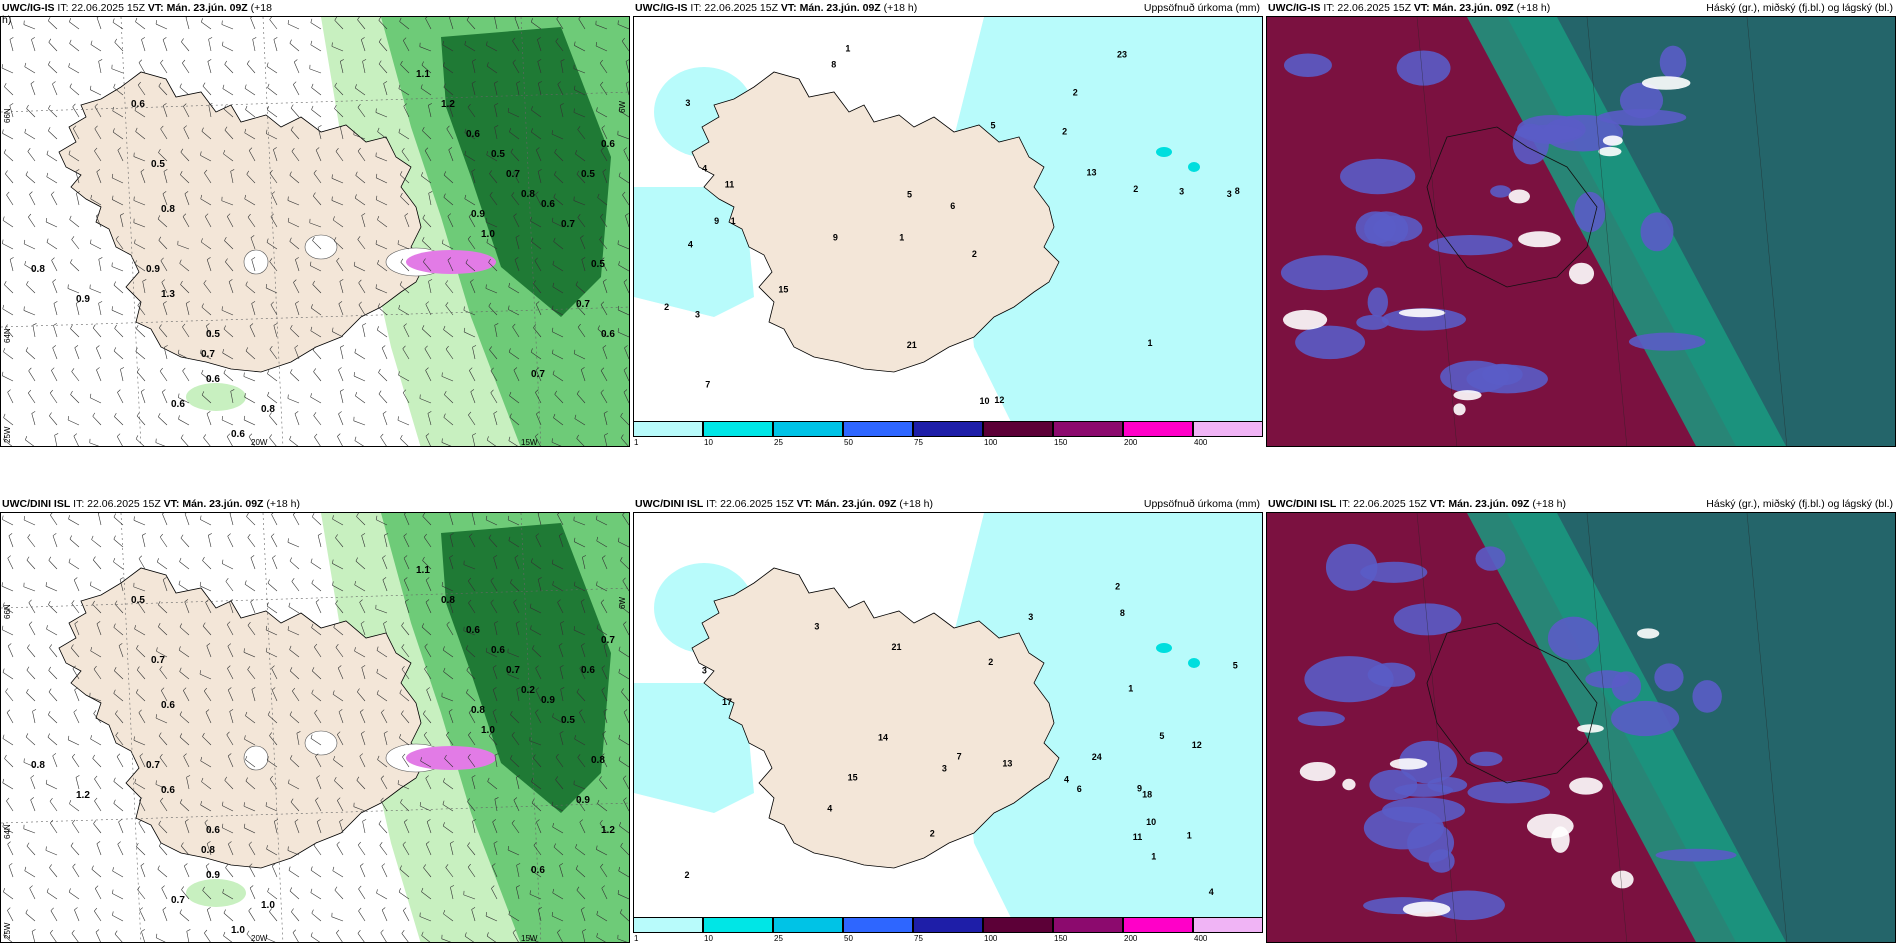  What do you see at coordinates (912, 345) in the screenshot?
I see `precip-value-label: 21` at bounding box center [912, 345].